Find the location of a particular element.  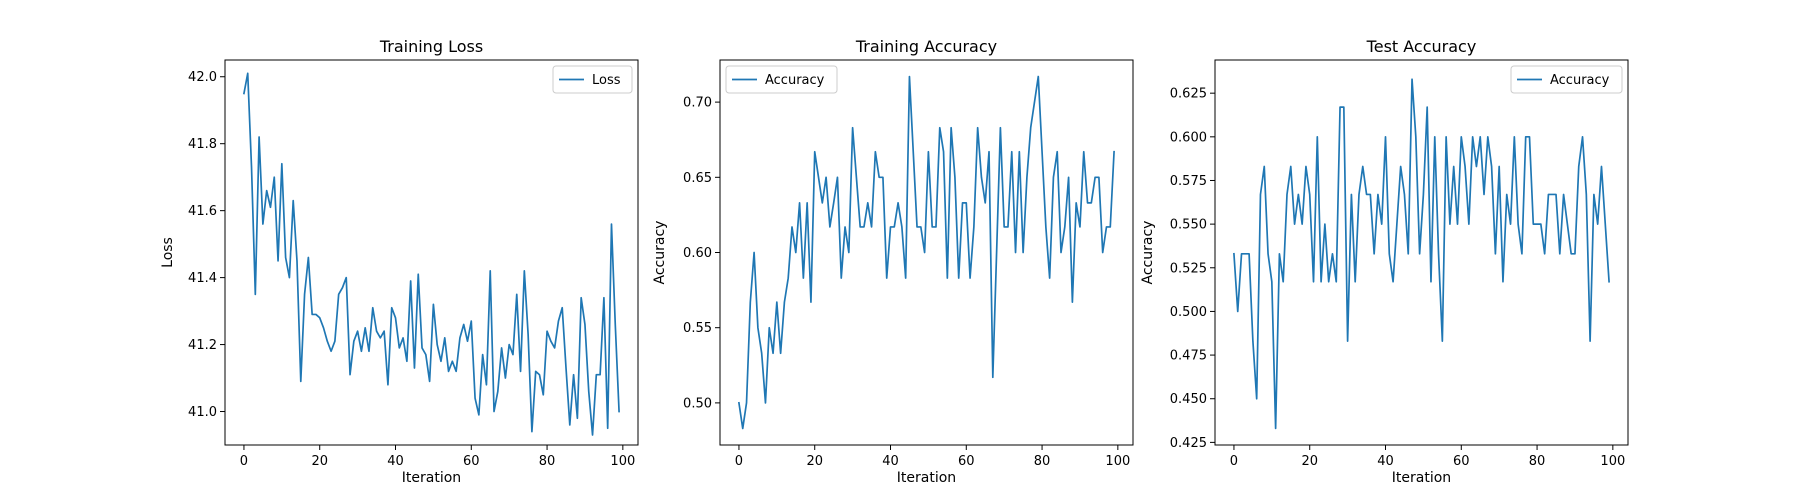

y-tick-label: 0.55 is located at coordinates (697, 328).